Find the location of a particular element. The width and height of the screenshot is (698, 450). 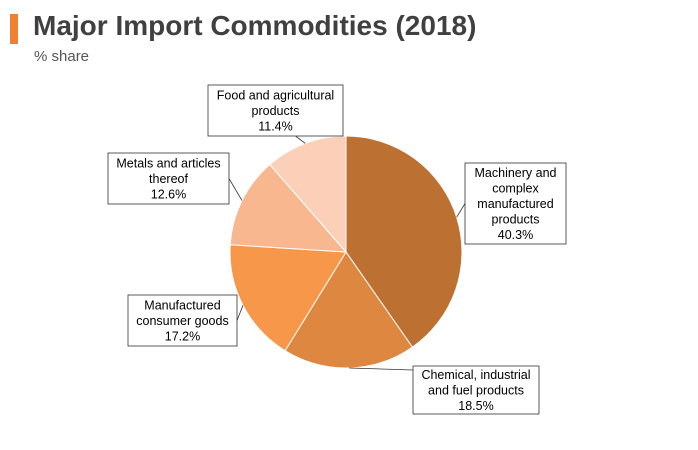

slice-name-line: thereof is located at coordinates (168, 179).